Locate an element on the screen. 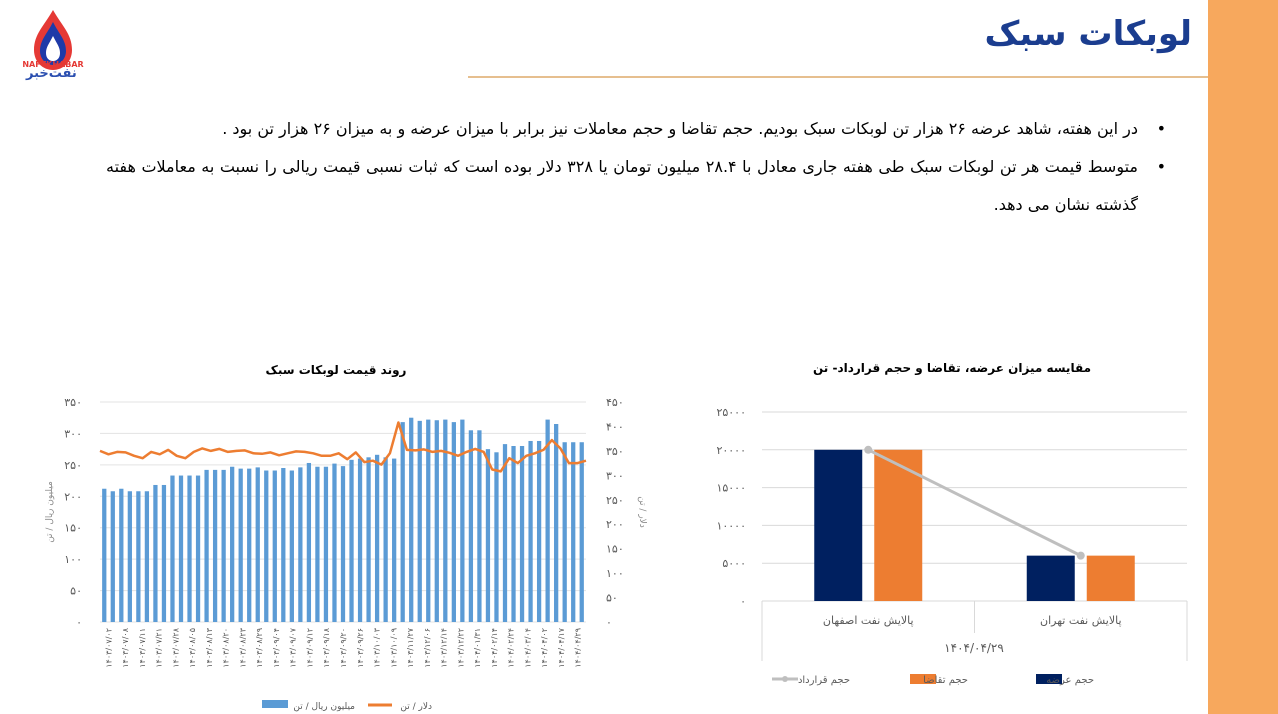 This screenshot has width=1278, height=714. series-line is located at coordinates (974, 502).